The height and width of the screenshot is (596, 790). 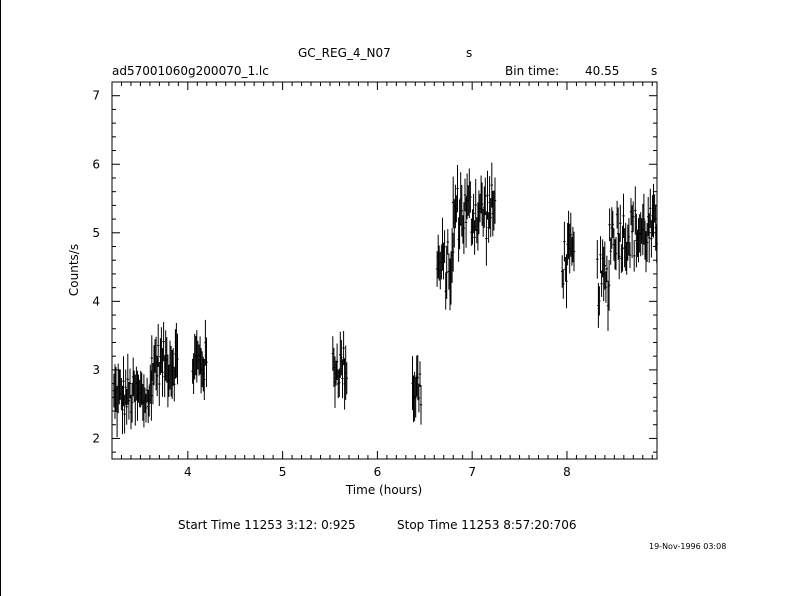 What do you see at coordinates (532, 71) in the screenshot?
I see `bin-time-label: Bin time:` at bounding box center [532, 71].